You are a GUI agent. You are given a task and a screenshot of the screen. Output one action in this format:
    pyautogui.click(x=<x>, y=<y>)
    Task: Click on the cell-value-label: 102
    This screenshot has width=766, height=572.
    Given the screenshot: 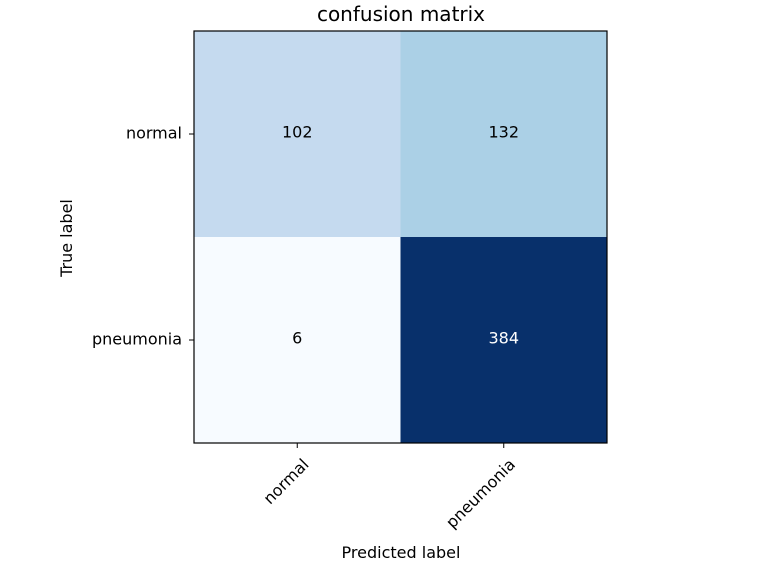 What is the action you would take?
    pyautogui.click(x=297, y=132)
    